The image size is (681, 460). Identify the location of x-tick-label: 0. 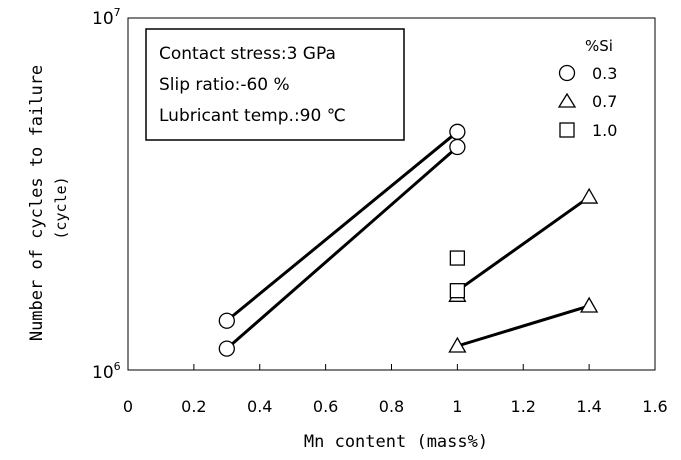
(128, 406).